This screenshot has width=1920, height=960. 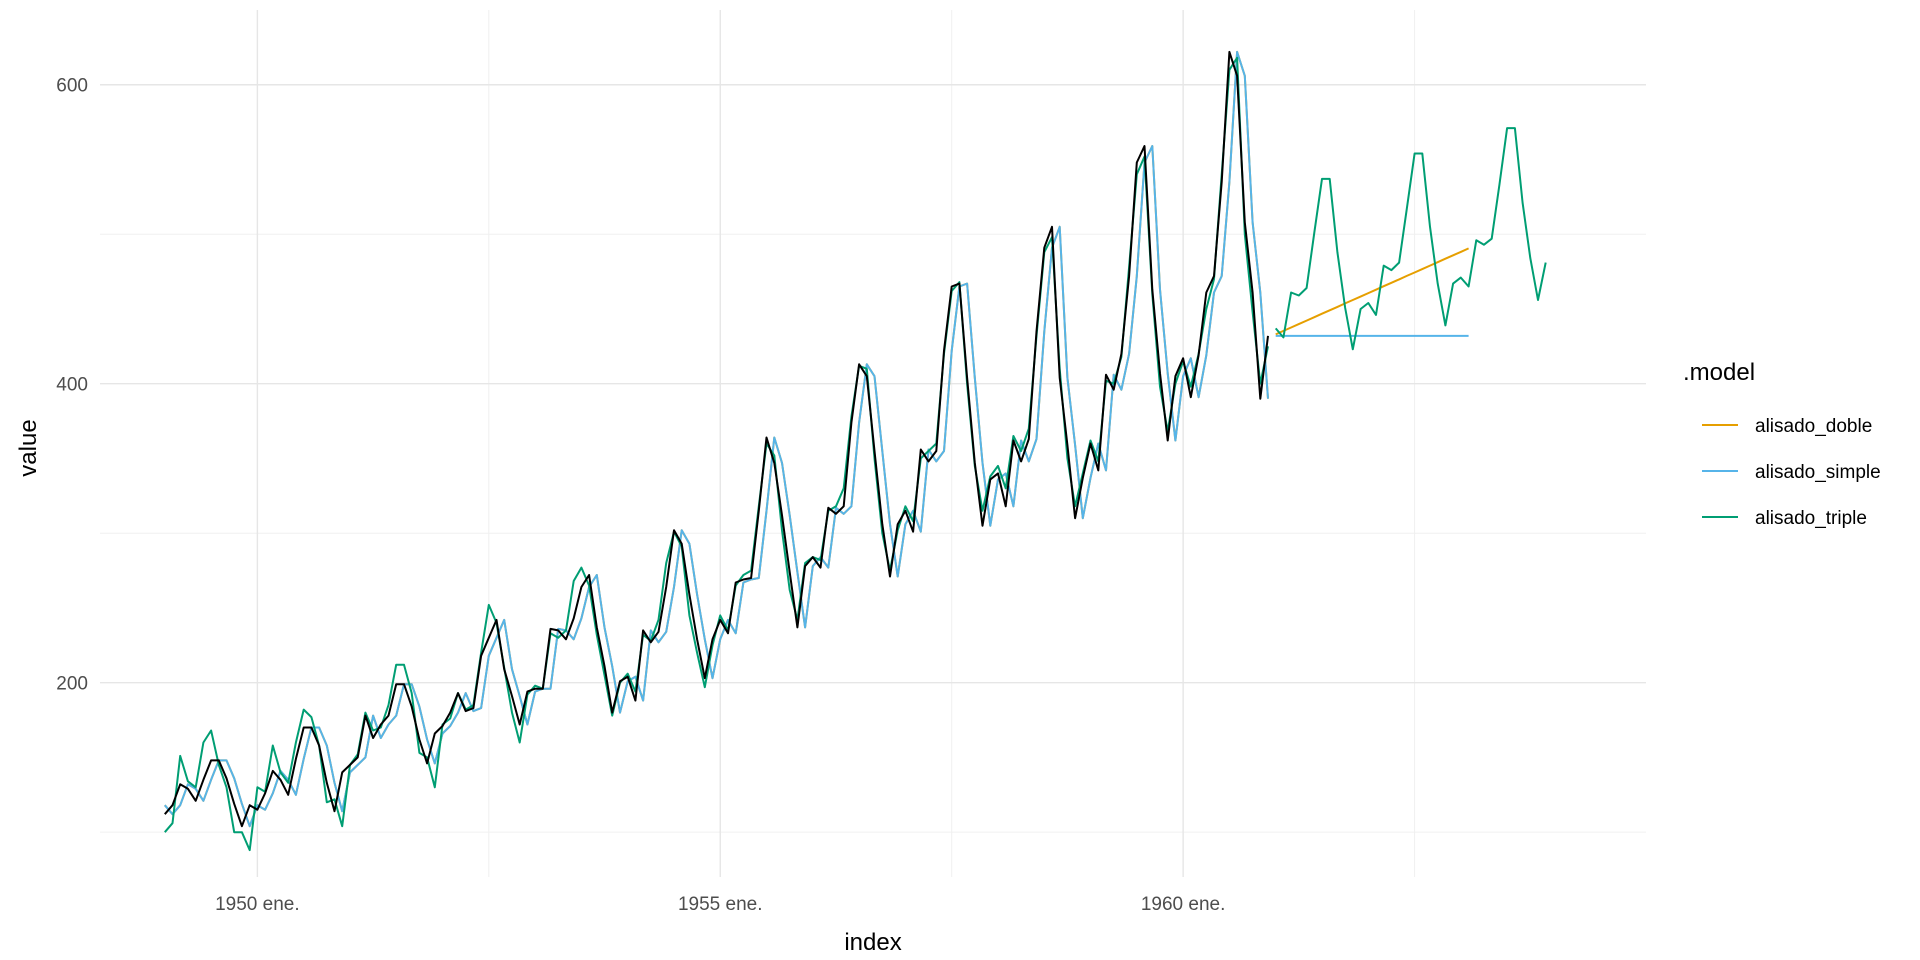 I want to click on series-forecast-alisado_doble, so click(x=1372, y=291).